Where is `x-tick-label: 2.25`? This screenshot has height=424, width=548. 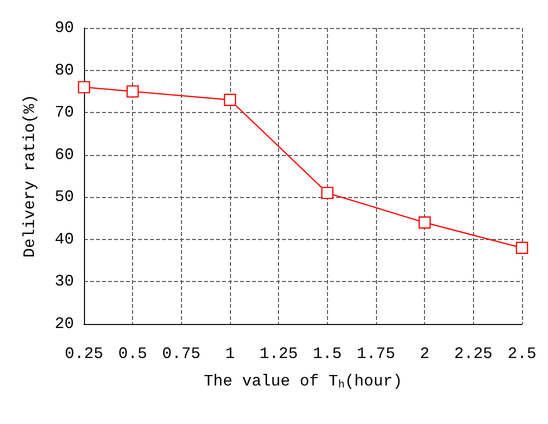 x-tick-label: 2.25 is located at coordinates (473, 354).